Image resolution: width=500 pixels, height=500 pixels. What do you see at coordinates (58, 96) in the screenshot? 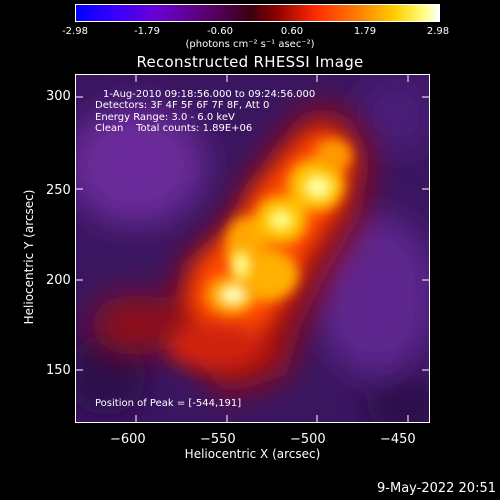
I see `y-tick: 300` at bounding box center [58, 96].